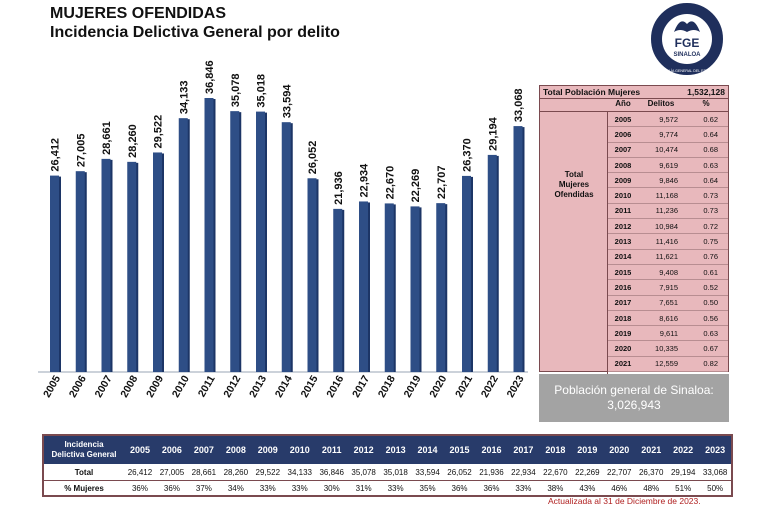 This screenshot has width=768, height=512. I want to click on side-delitos-cell: 12,559, so click(666, 364).